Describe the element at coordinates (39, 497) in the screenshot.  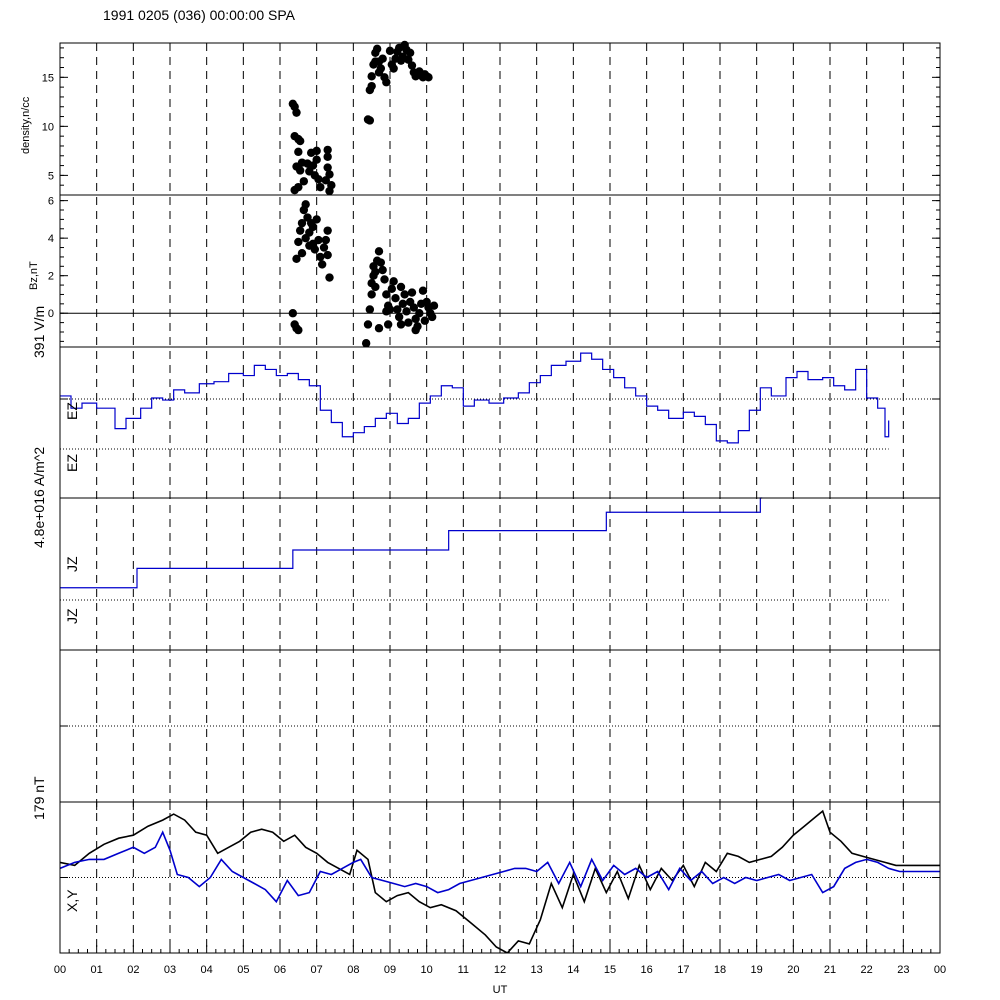
I see `y-axis-label: 4.8e+016 A/m^2` at that location.